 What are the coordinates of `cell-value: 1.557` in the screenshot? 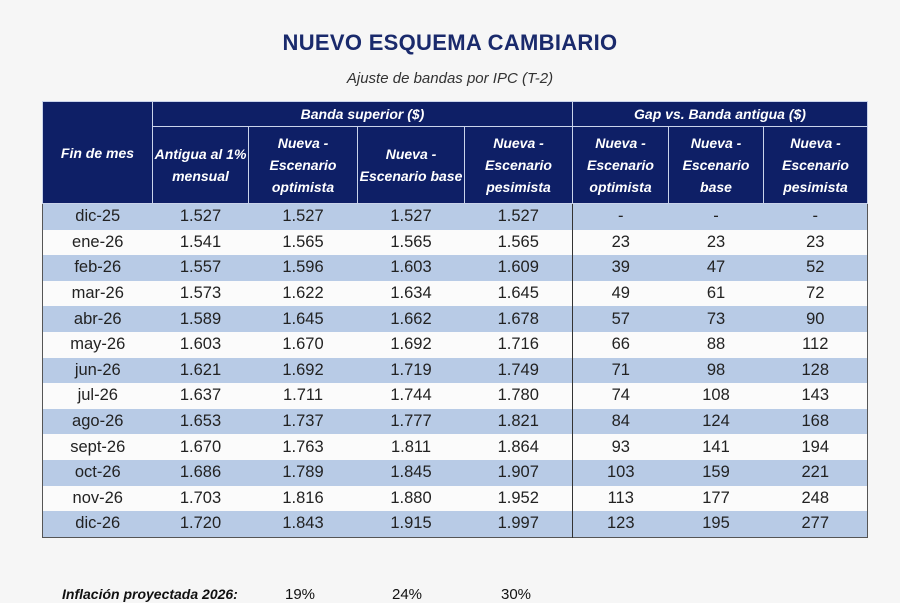 It's located at (200, 268).